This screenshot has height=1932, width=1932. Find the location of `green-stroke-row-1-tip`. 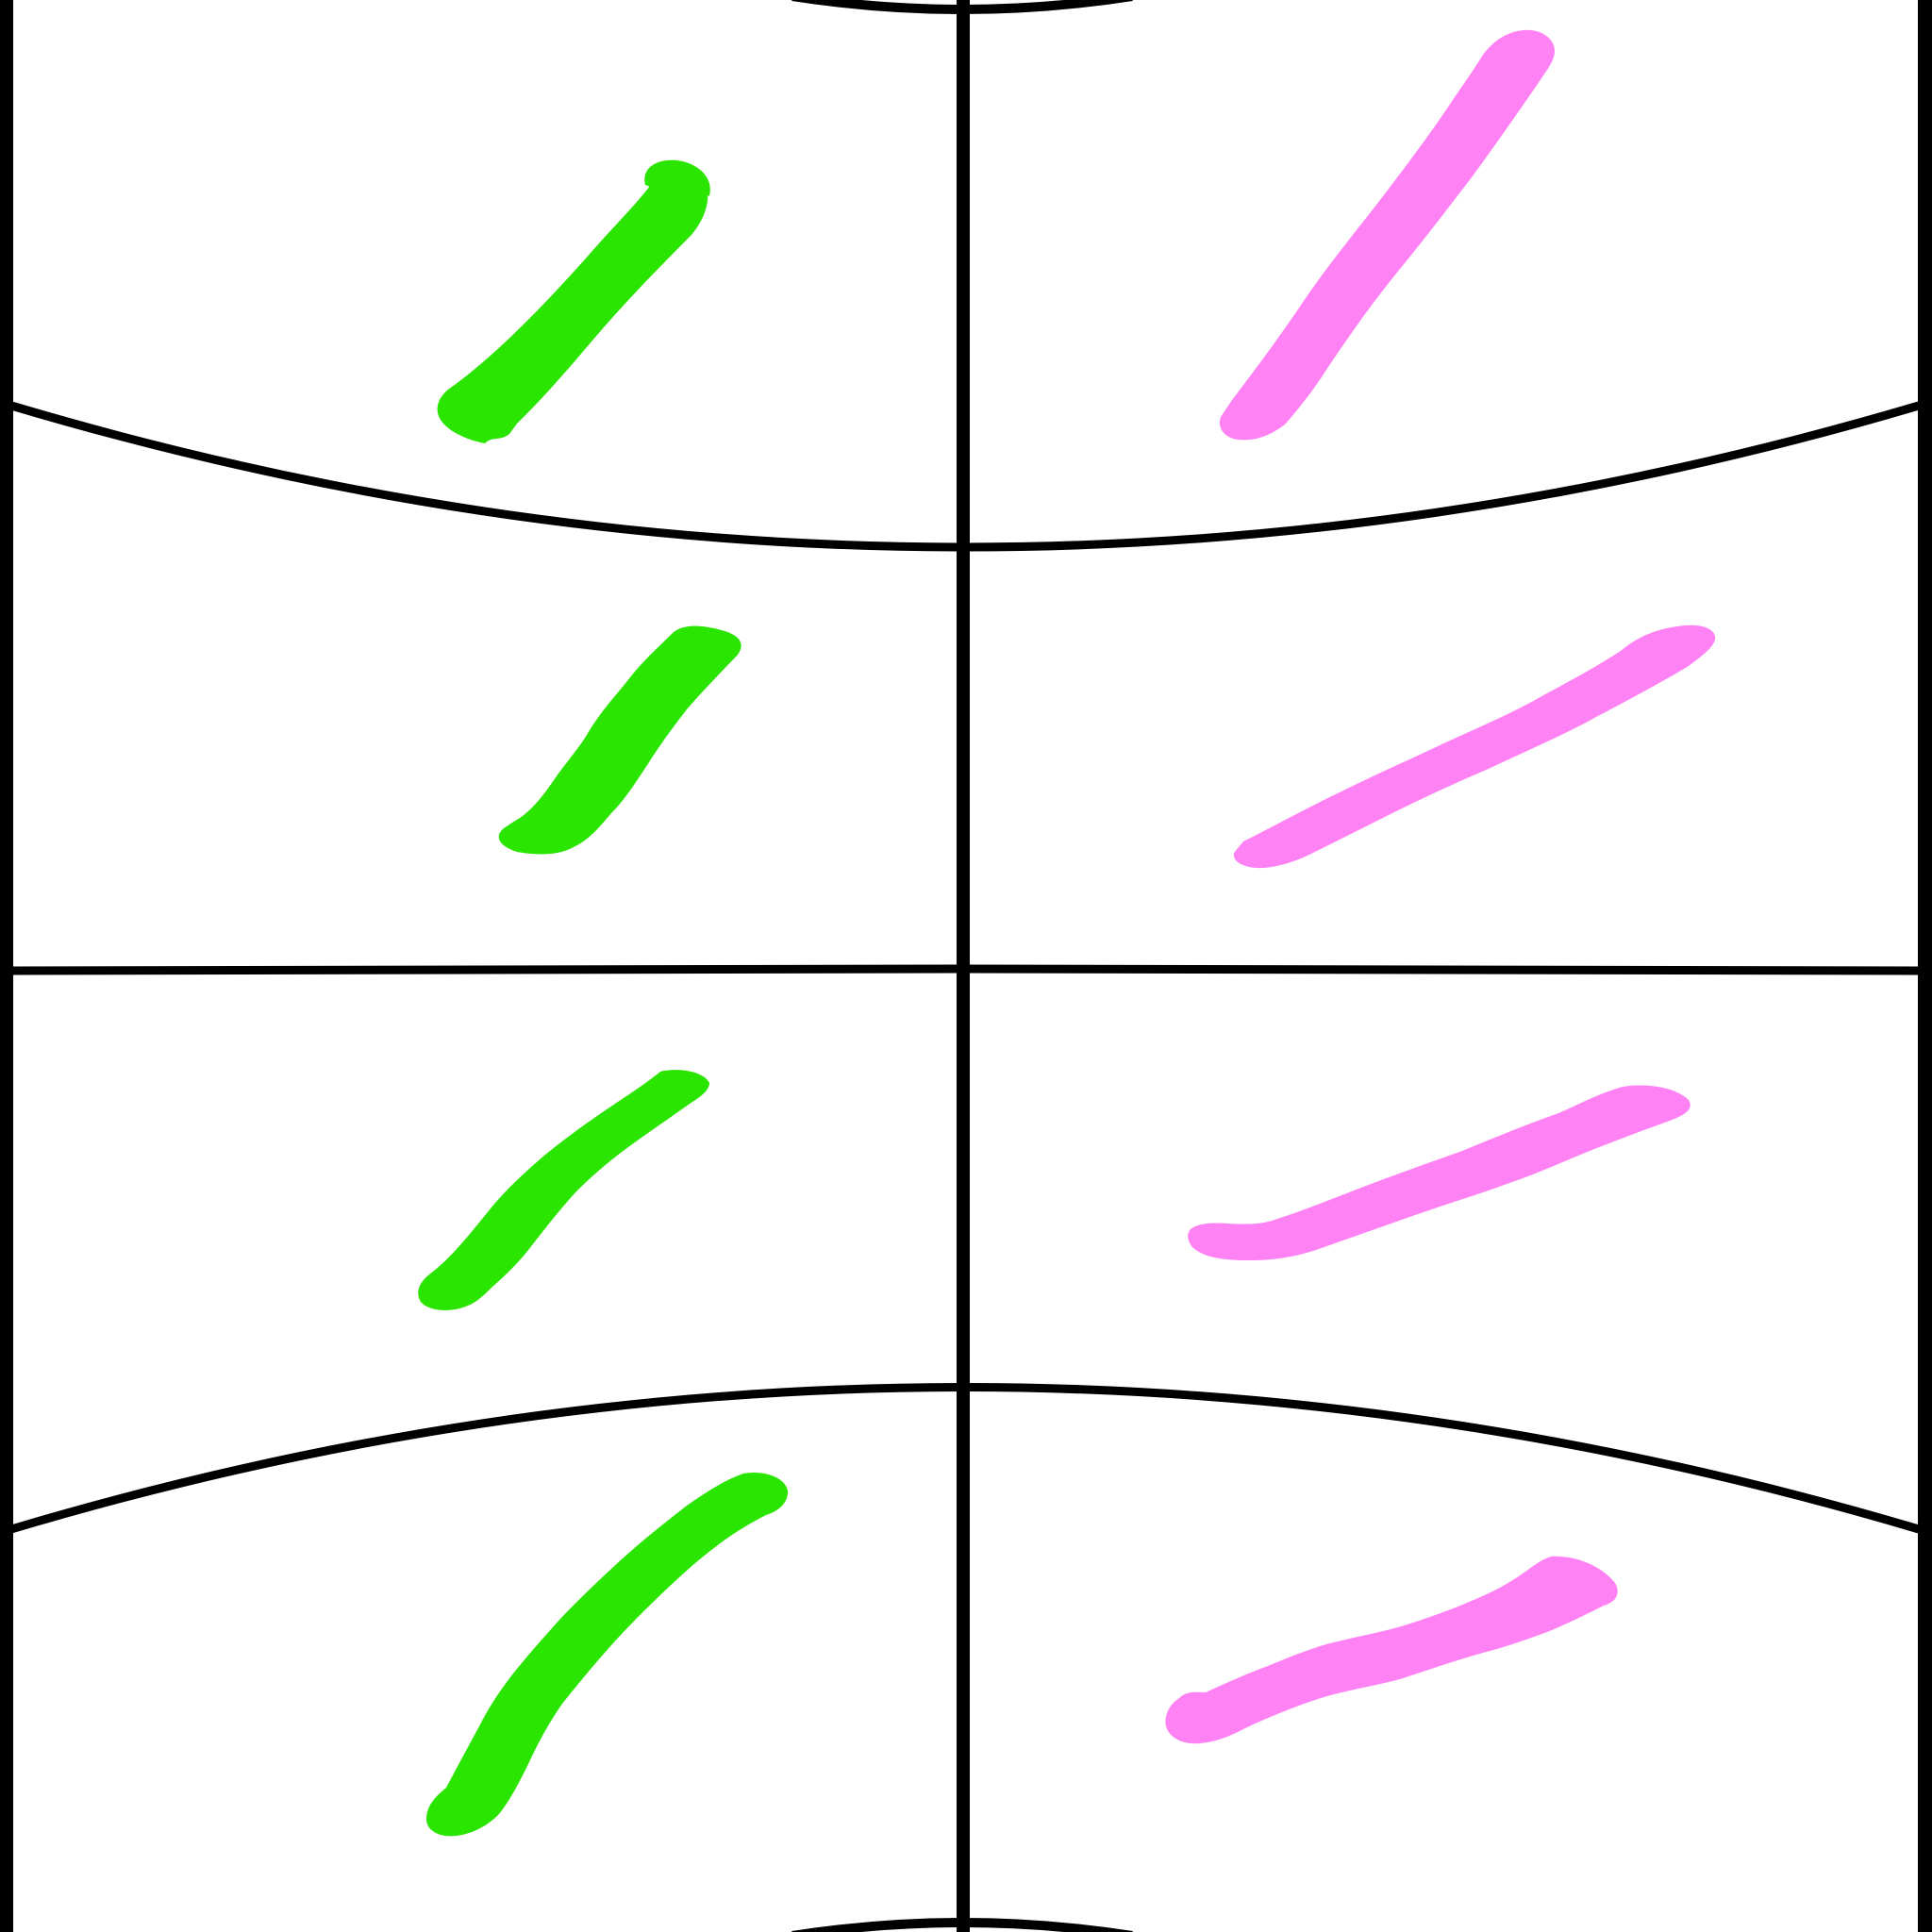

green-stroke-row-1-tip is located at coordinates (677, 178).